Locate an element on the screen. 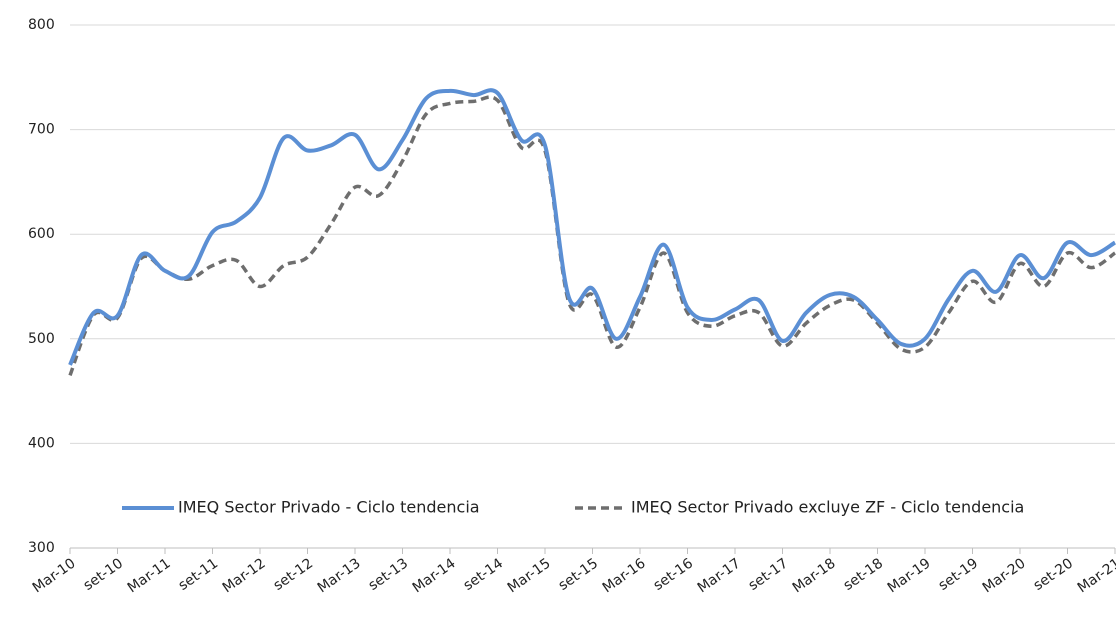 The width and height of the screenshot is (1116, 628). x-tick-label: set-10 is located at coordinates (103, 574).